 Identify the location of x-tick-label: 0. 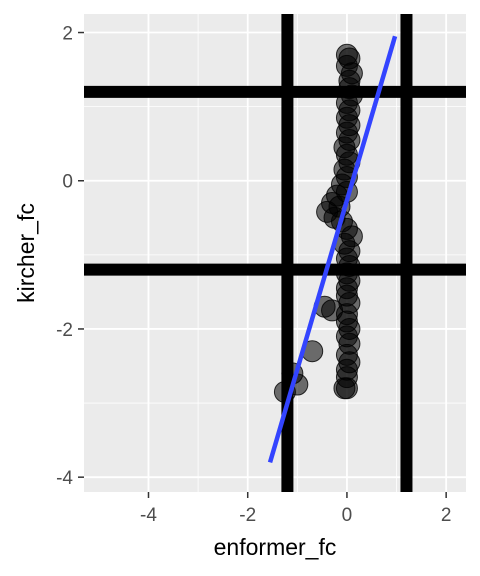
(347, 515).